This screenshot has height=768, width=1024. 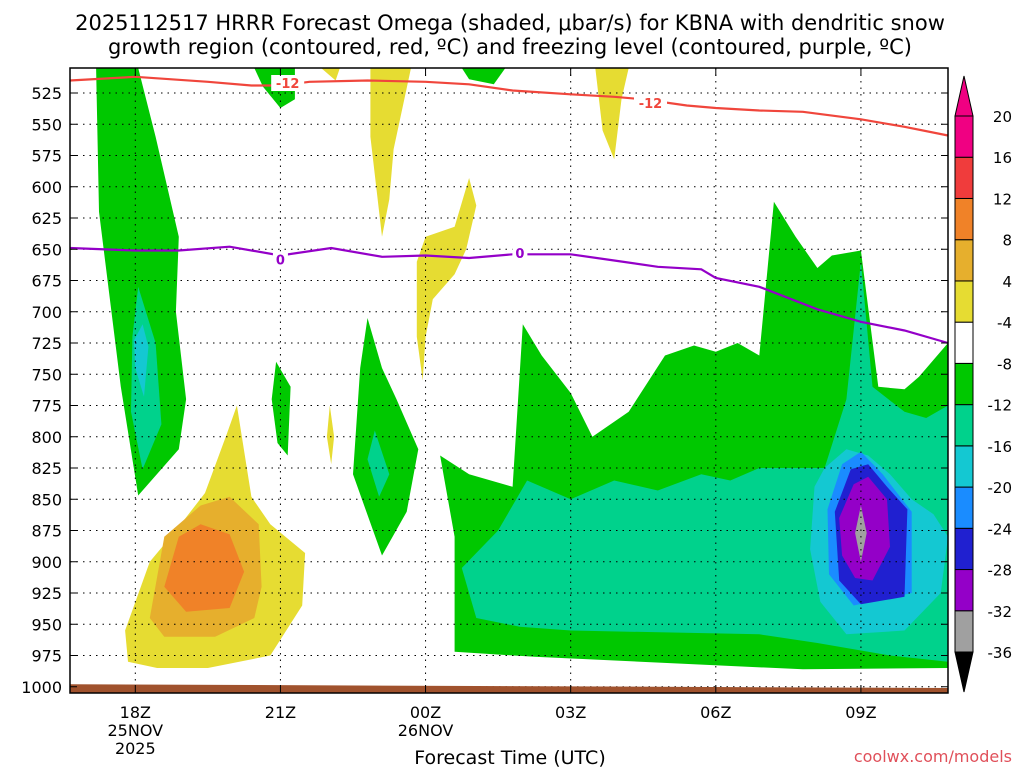 I want to click on y-tick-label: 950, so click(x=46, y=624).